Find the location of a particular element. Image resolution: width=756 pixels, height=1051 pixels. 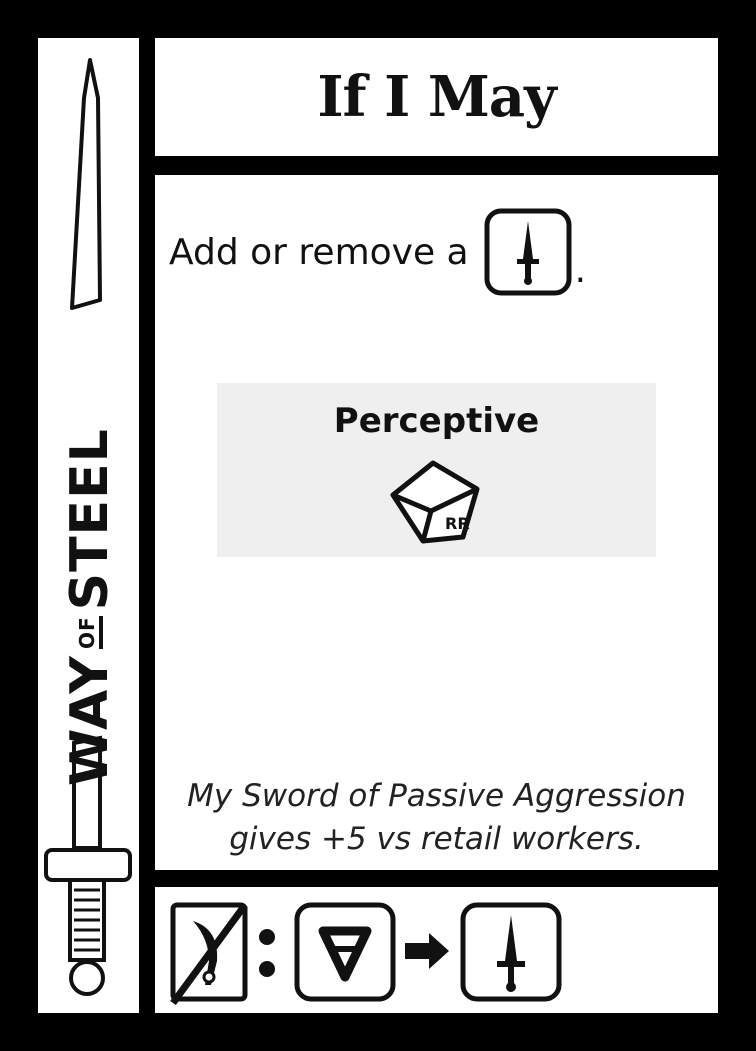

feature-box: Perceptive RR is located at coordinates (436, 470).